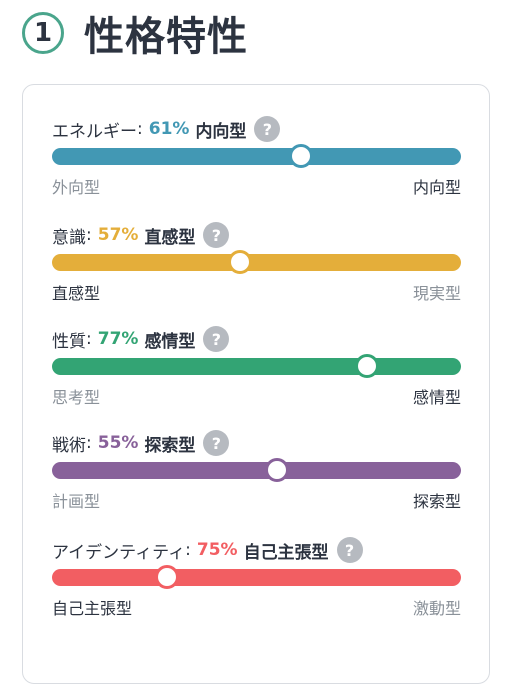 Image resolution: width=512 pixels, height=684 pixels. Describe the element at coordinates (256, 186) in the screenshot. I see `trait-ends: 外向型 内向型` at that location.